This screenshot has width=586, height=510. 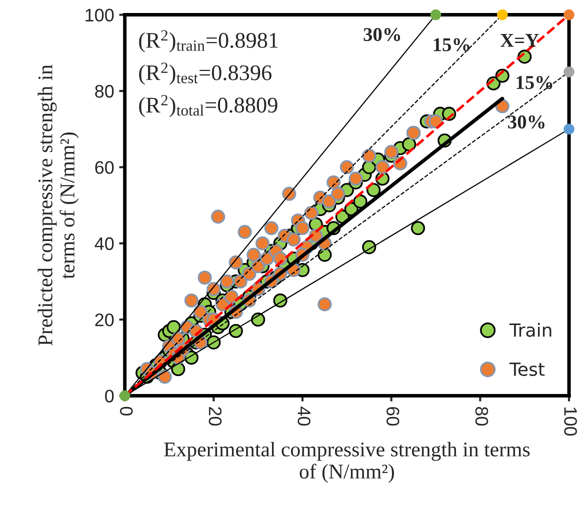 I want to click on annotation: (R$^{2}$)$_{train}$=0.8981, so click(x=208, y=41).